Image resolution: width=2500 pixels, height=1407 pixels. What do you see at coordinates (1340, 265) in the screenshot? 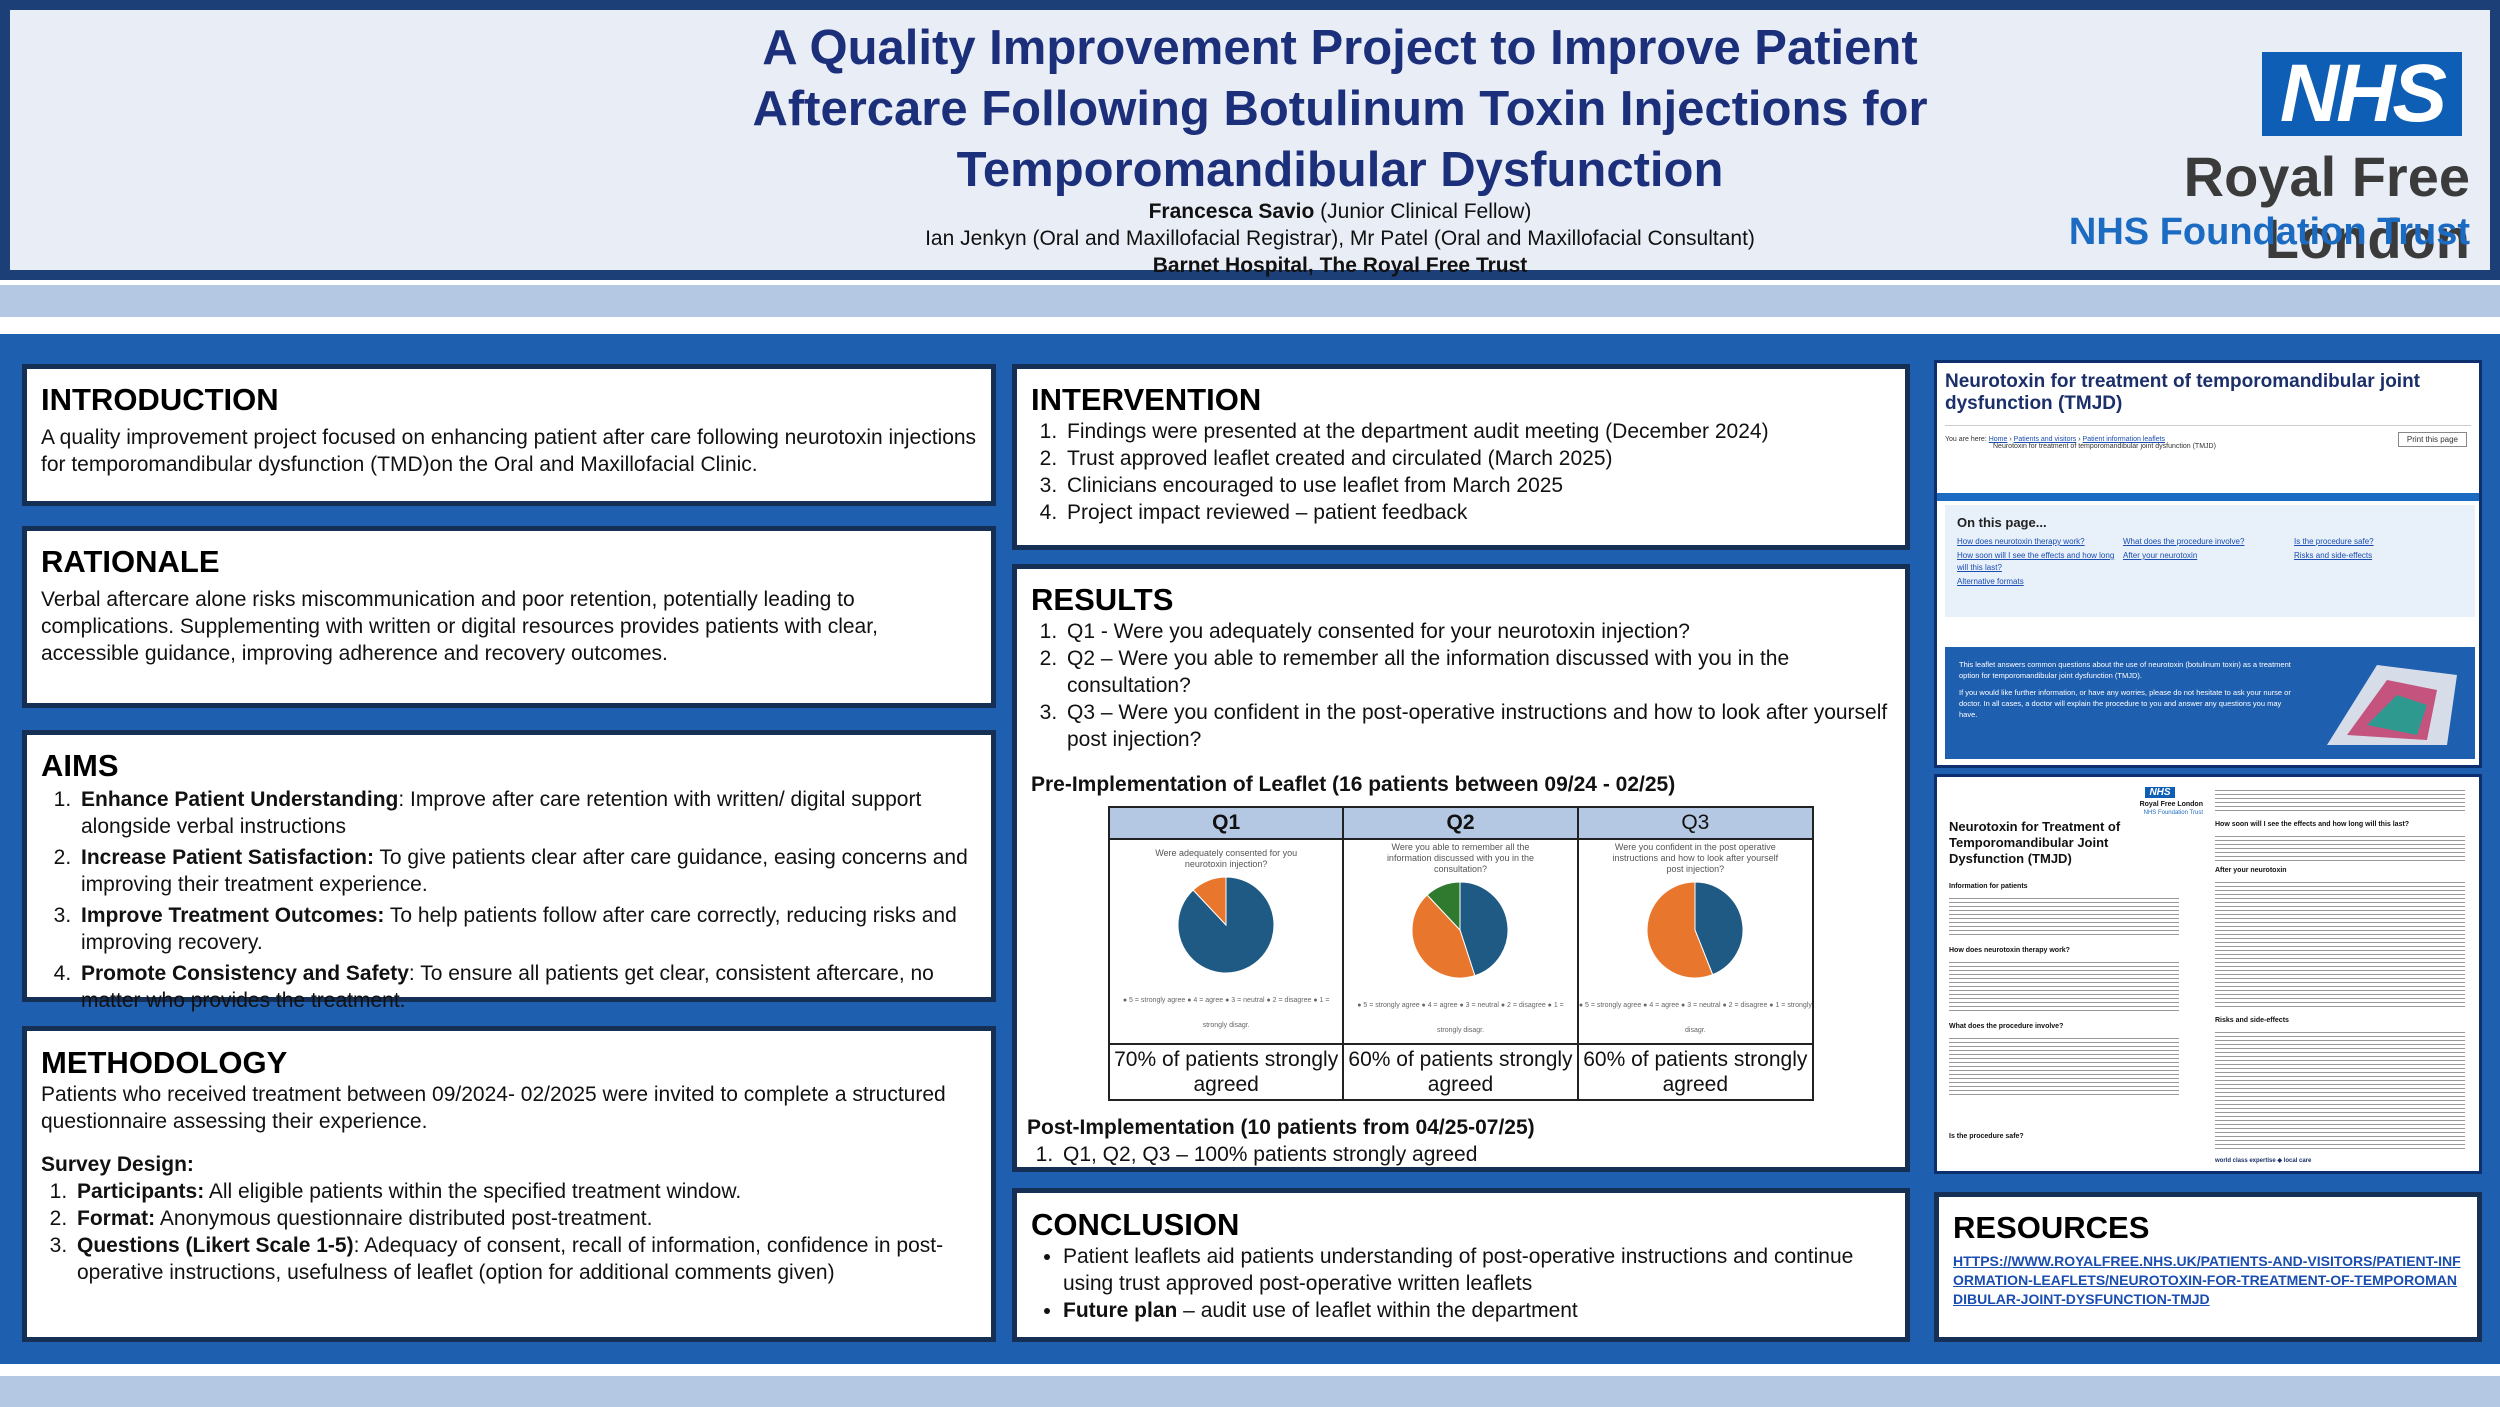
I see `institution: Barnet Hospital, The Royal Free Trust` at bounding box center [1340, 265].